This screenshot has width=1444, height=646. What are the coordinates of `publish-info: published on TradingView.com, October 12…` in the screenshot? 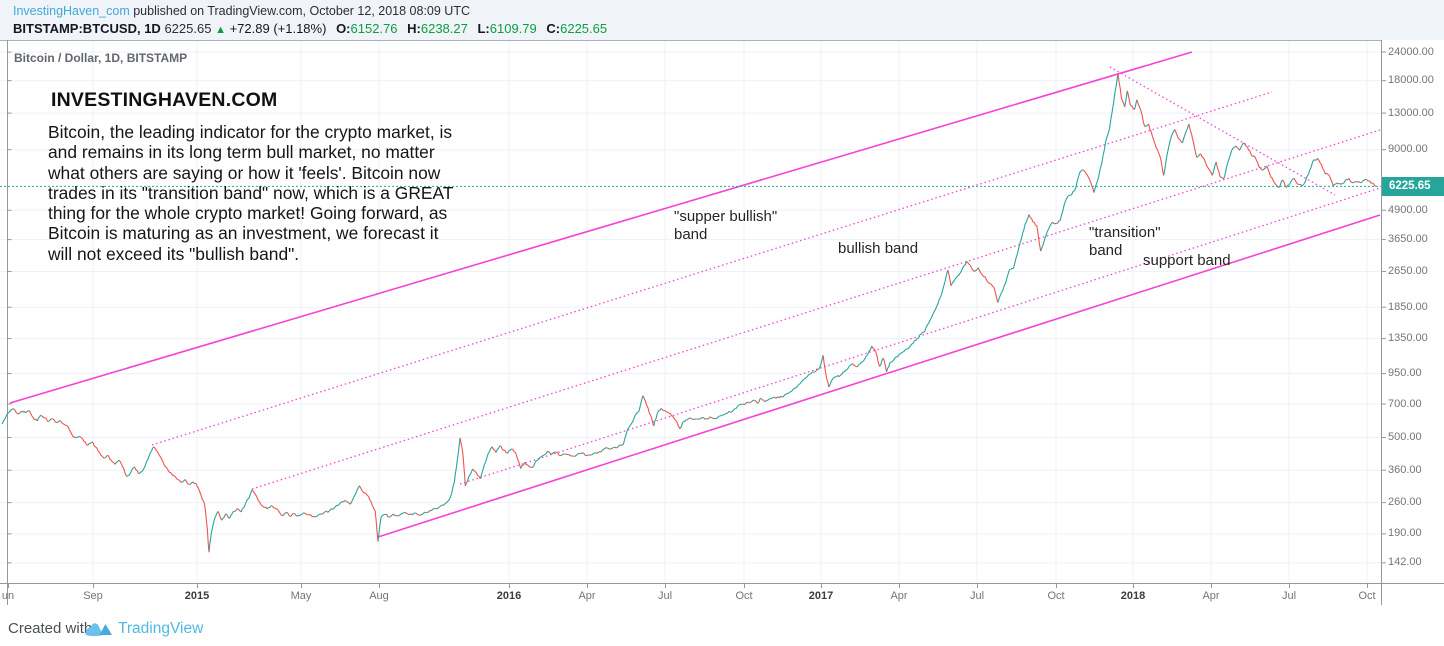 It's located at (299, 11).